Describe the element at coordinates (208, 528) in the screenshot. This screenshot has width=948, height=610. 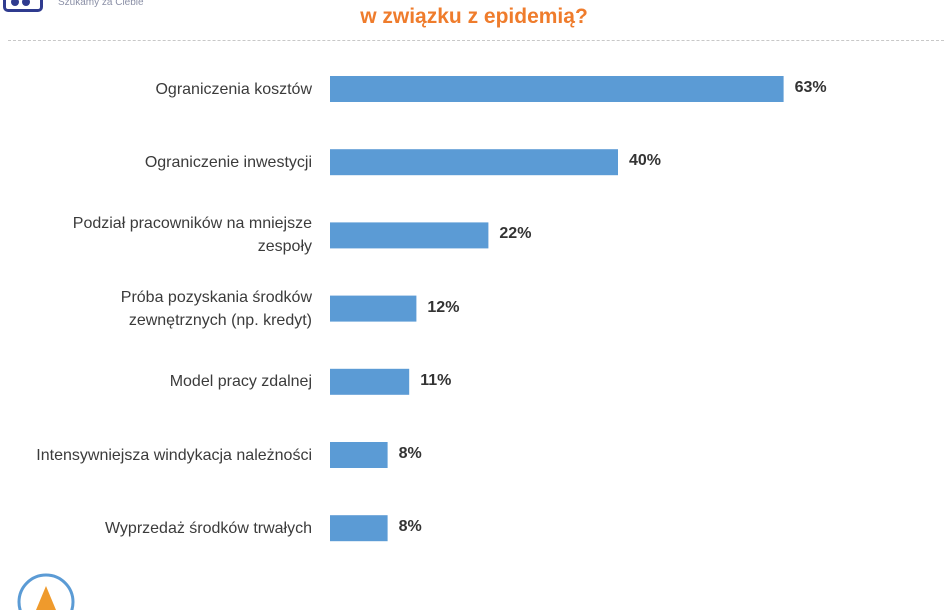
I see `category-label: Wyprzedaż środków trwałych` at that location.